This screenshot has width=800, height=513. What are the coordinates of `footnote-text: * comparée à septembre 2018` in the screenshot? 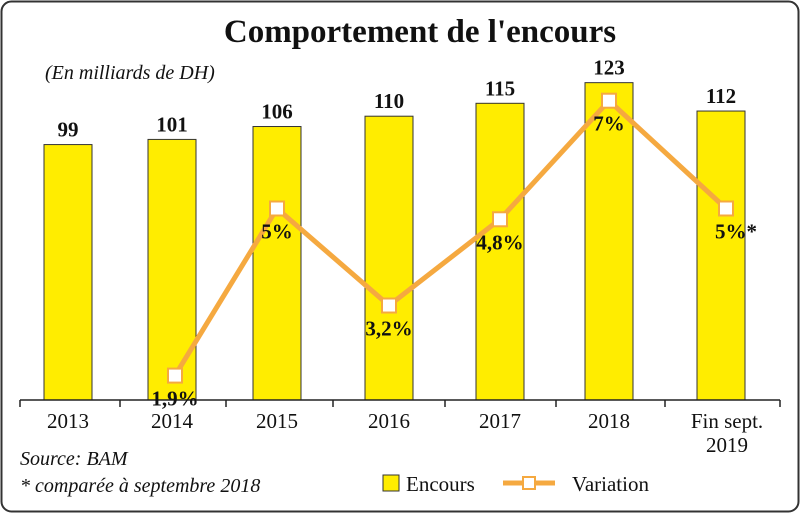 It's located at (140, 486).